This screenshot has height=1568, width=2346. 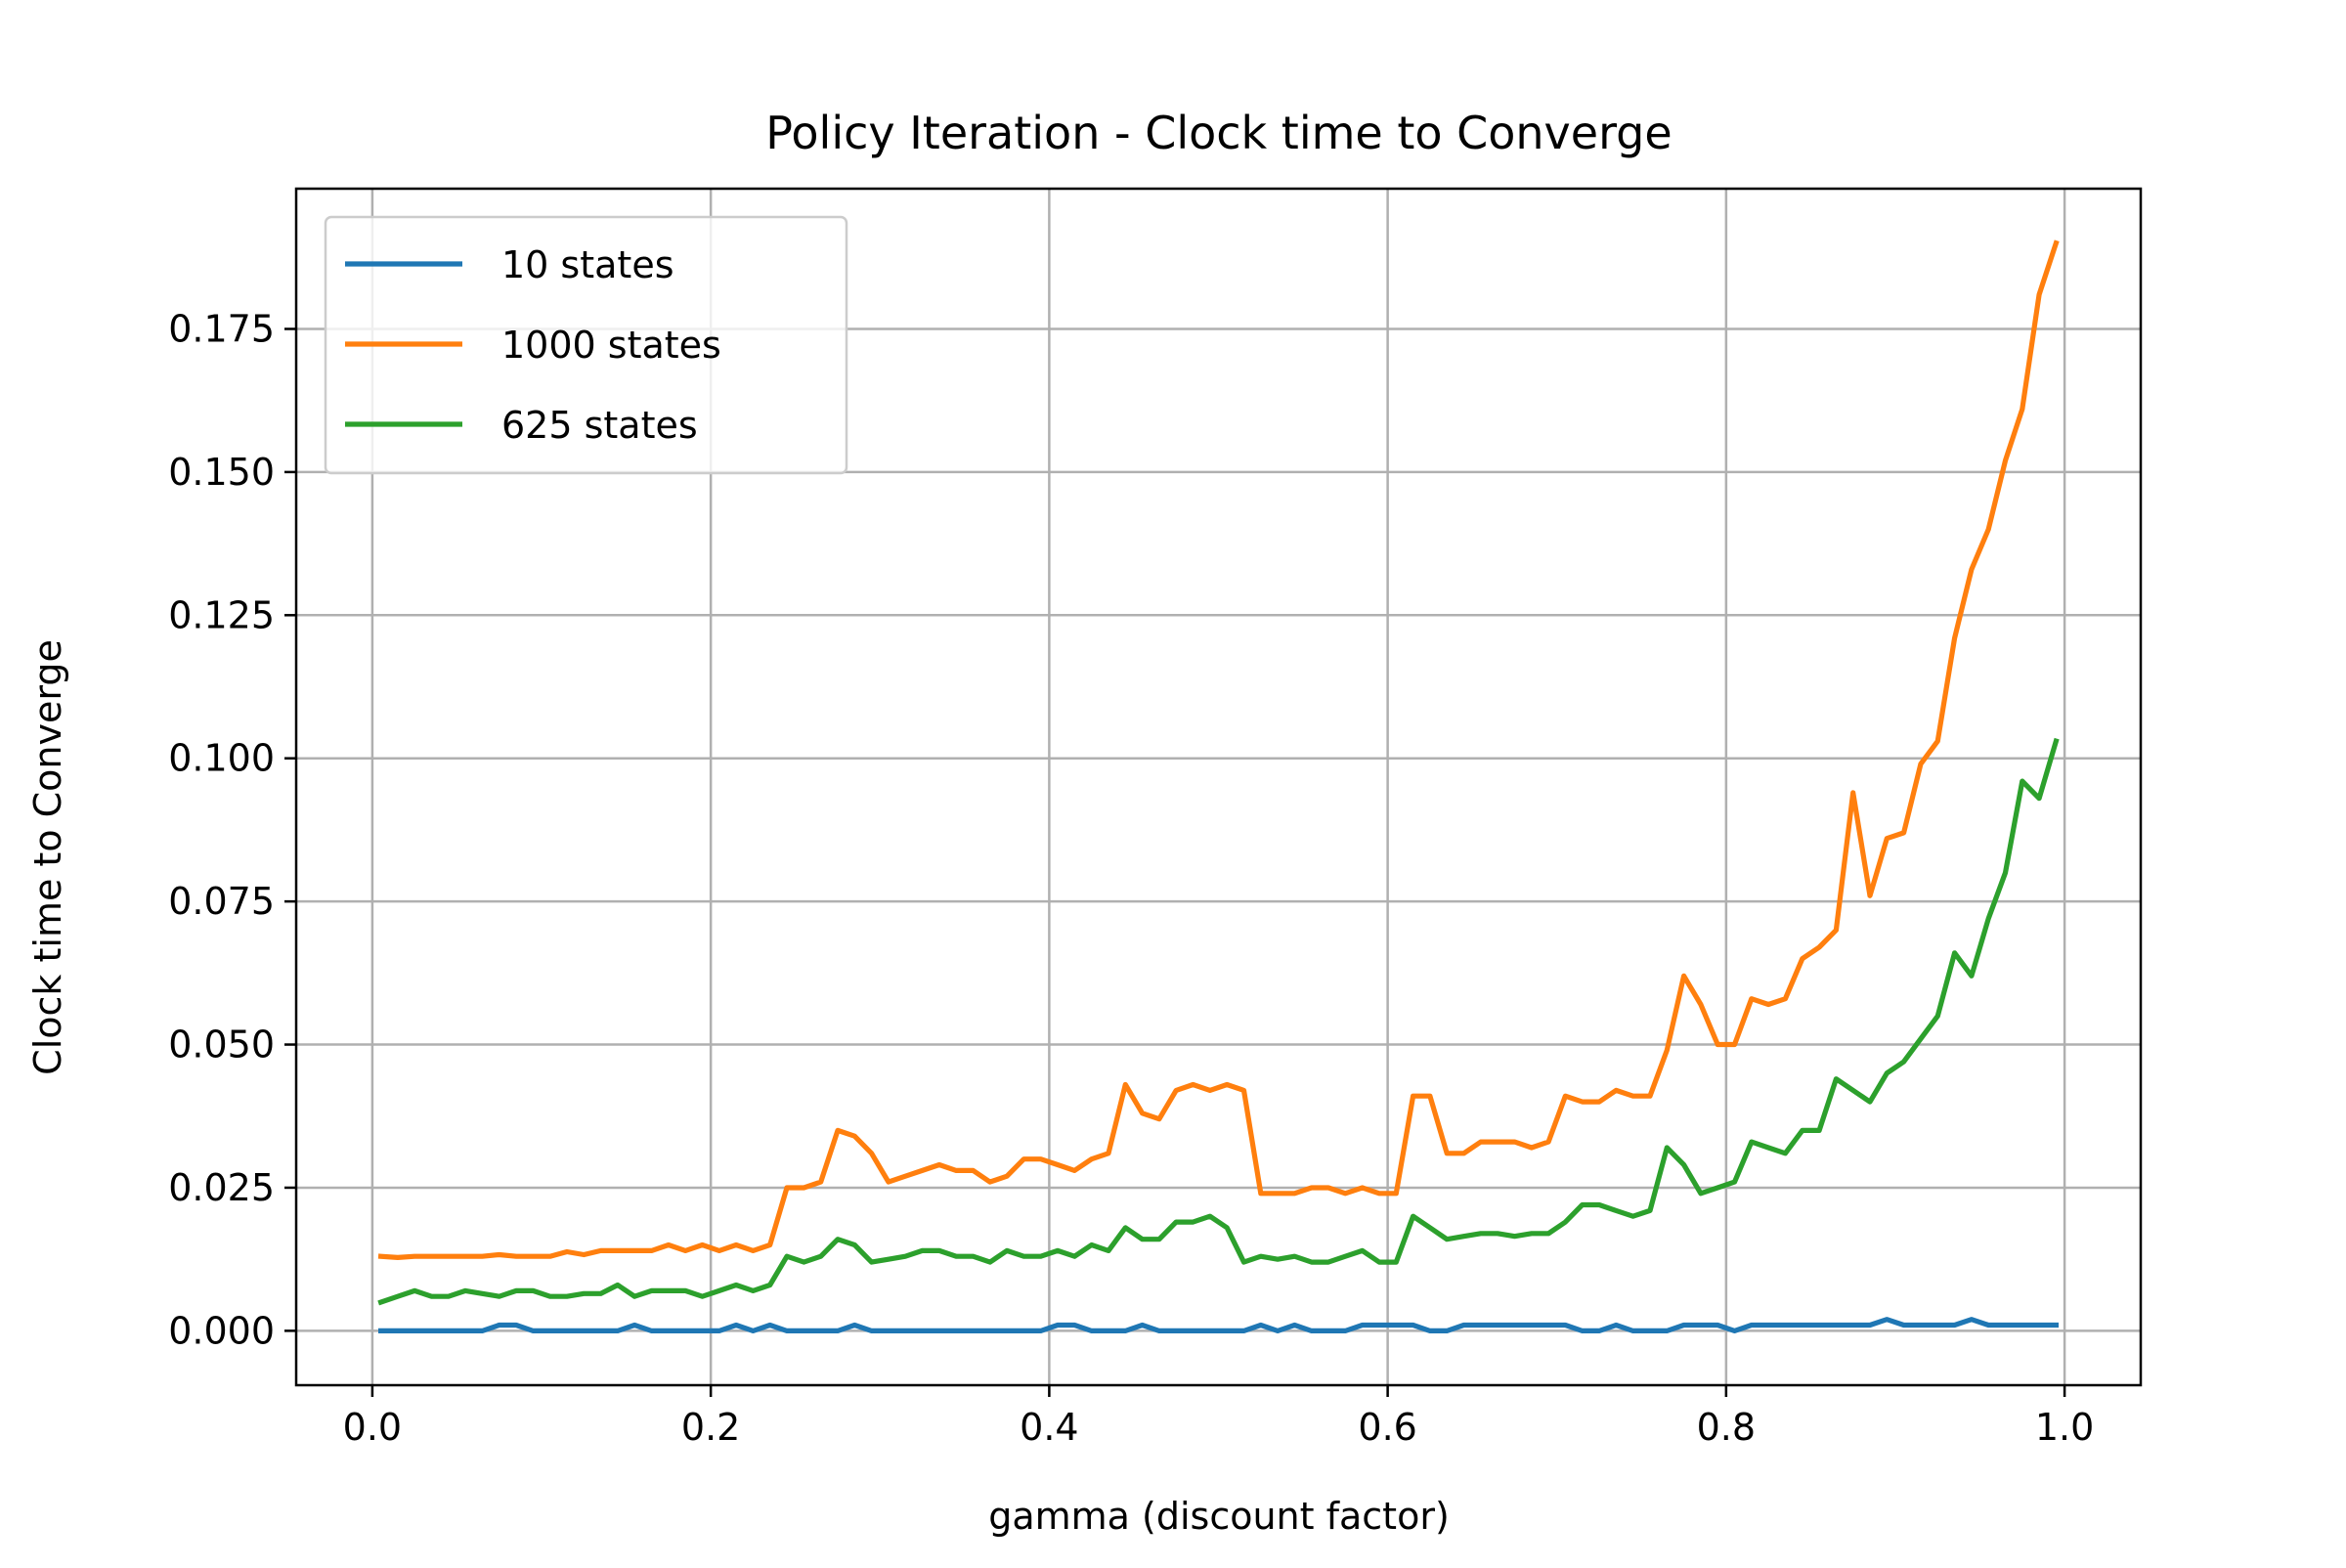 I want to click on y-tick-label: 0.025, so click(x=222, y=1187).